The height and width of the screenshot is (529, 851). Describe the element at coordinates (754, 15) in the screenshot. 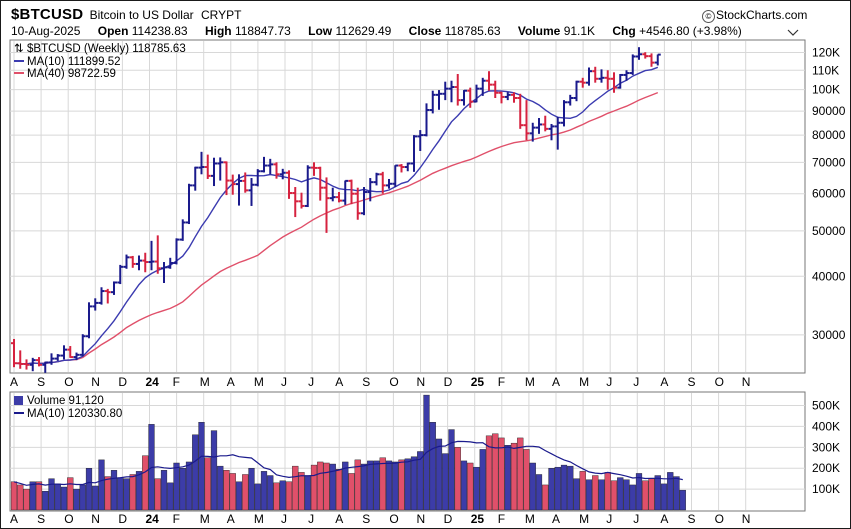

I see `brand: © StockCharts.com` at that location.